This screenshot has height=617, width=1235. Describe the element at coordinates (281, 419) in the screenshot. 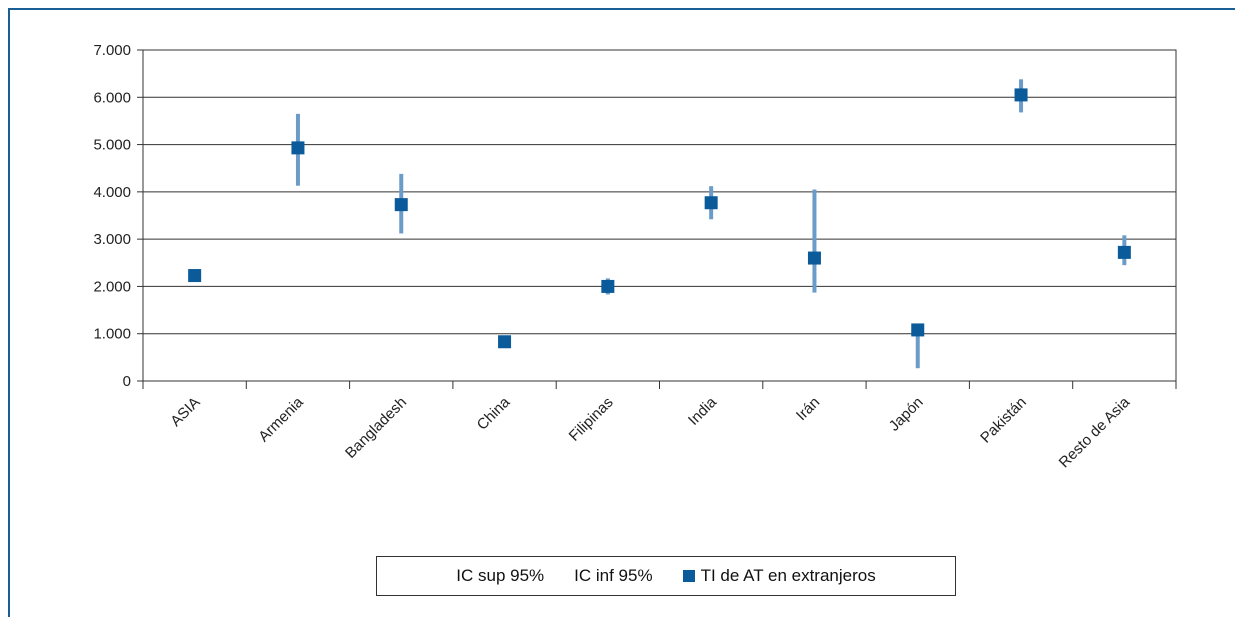

I see `x-tick-label: Armenia` at that location.